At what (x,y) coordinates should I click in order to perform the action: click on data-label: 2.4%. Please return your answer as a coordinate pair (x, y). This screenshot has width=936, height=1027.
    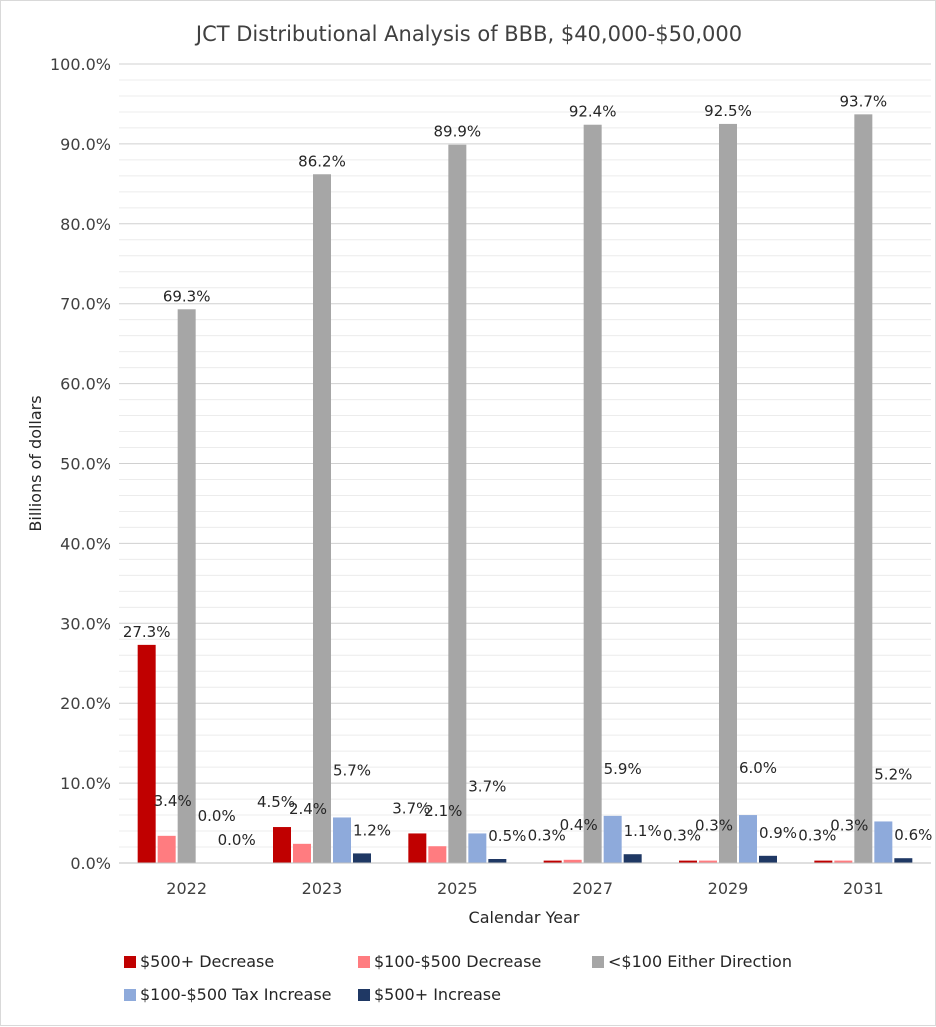
    Looking at the image, I should click on (308, 809).